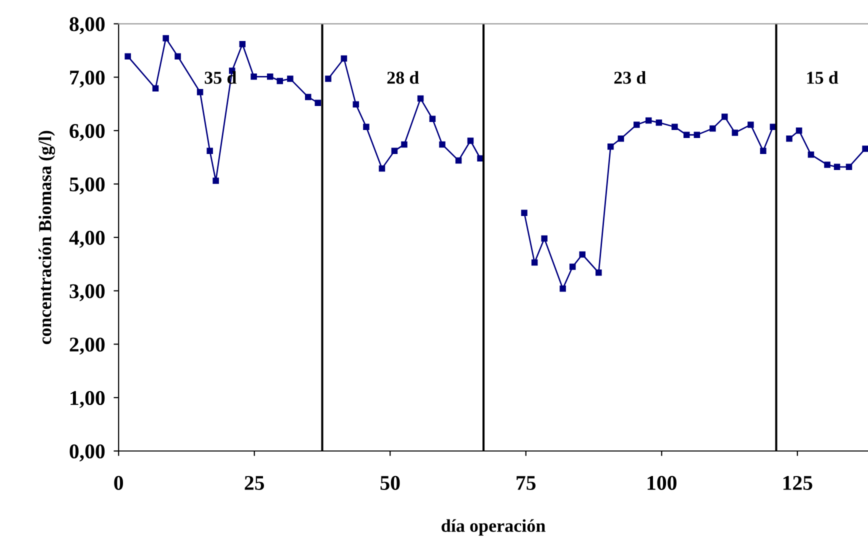 This screenshot has width=868, height=547. I want to click on annotation: 15 d, so click(822, 77).